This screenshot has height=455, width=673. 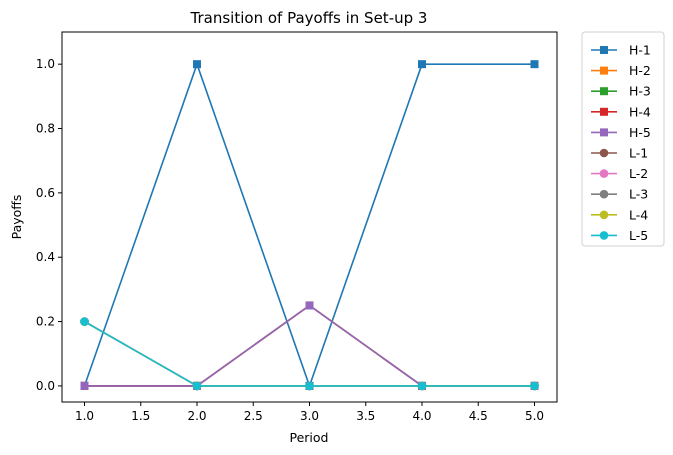 What do you see at coordinates (638, 153) in the screenshot?
I see `legend-label: L-1` at bounding box center [638, 153].